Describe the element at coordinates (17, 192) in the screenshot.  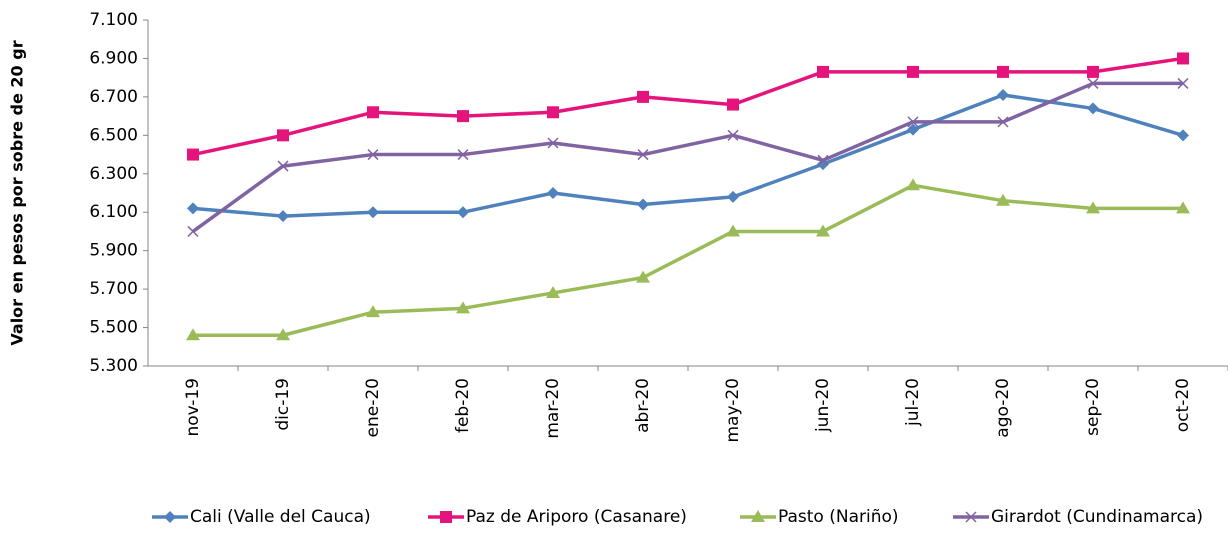
I see `y-axis-label: Valor en pesos por sobre de 20 gr` at that location.